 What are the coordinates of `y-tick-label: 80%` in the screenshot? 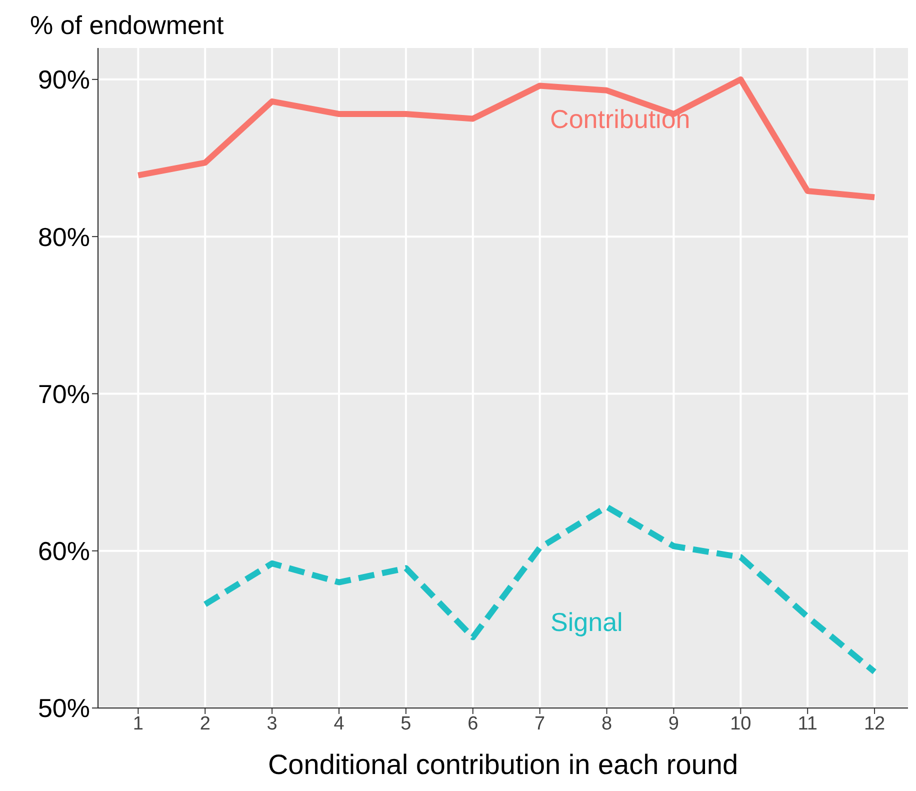 It's located at (64, 237).